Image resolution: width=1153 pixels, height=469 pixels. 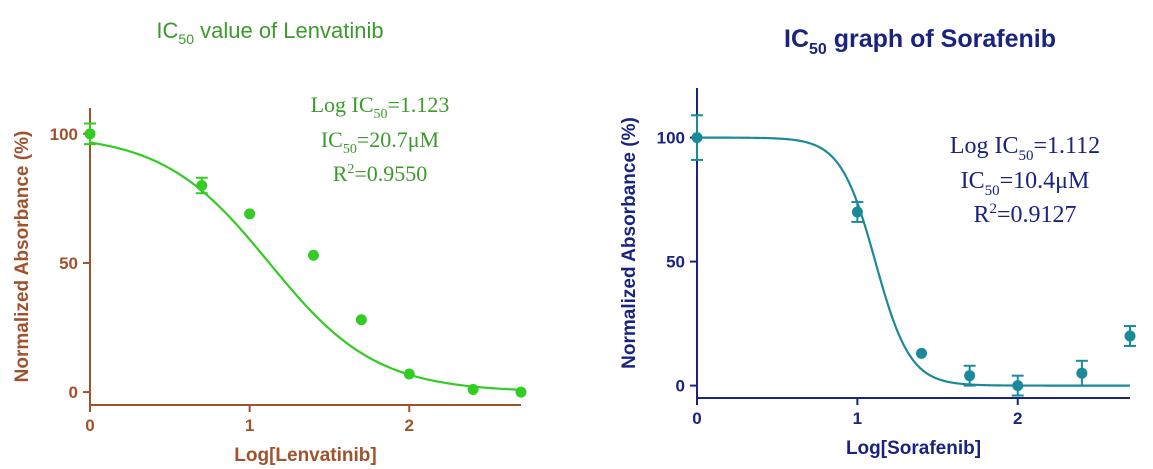 What do you see at coordinates (305, 455) in the screenshot?
I see `x-axis-label: Log[Lenvatinib]` at bounding box center [305, 455].